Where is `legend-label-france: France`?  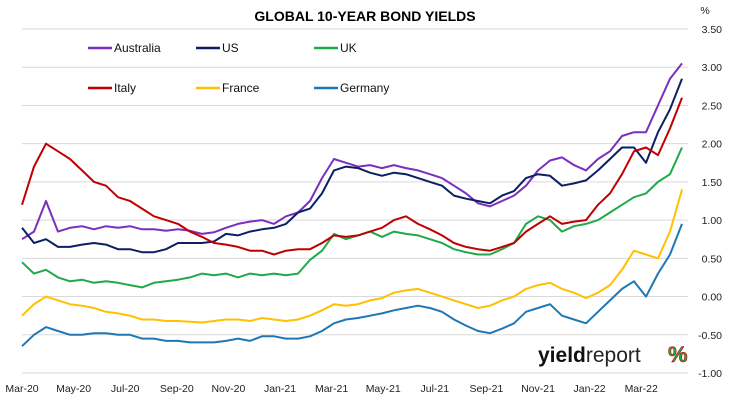 legend-label-france: France is located at coordinates (241, 88).